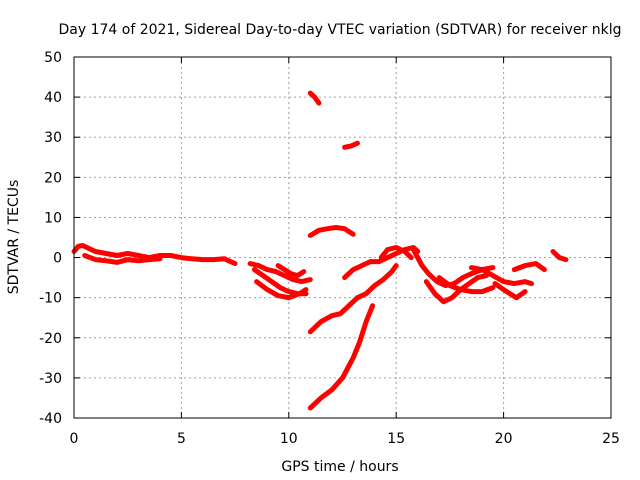  What do you see at coordinates (353, 299) in the screenshot?
I see `series-arc-rise` at bounding box center [353, 299].